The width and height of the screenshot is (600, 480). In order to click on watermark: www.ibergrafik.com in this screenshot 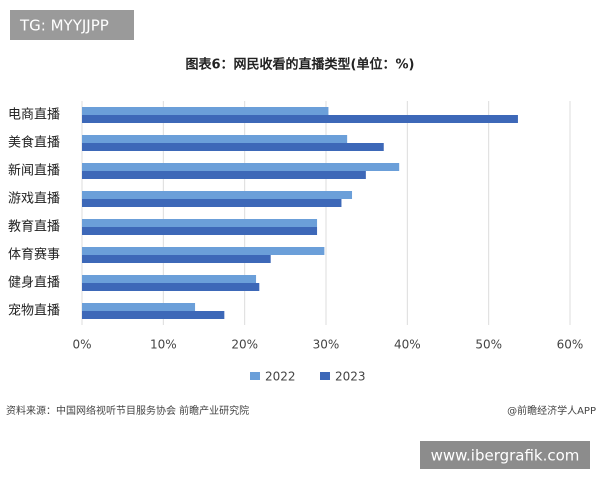, I will do `click(505, 456)`.